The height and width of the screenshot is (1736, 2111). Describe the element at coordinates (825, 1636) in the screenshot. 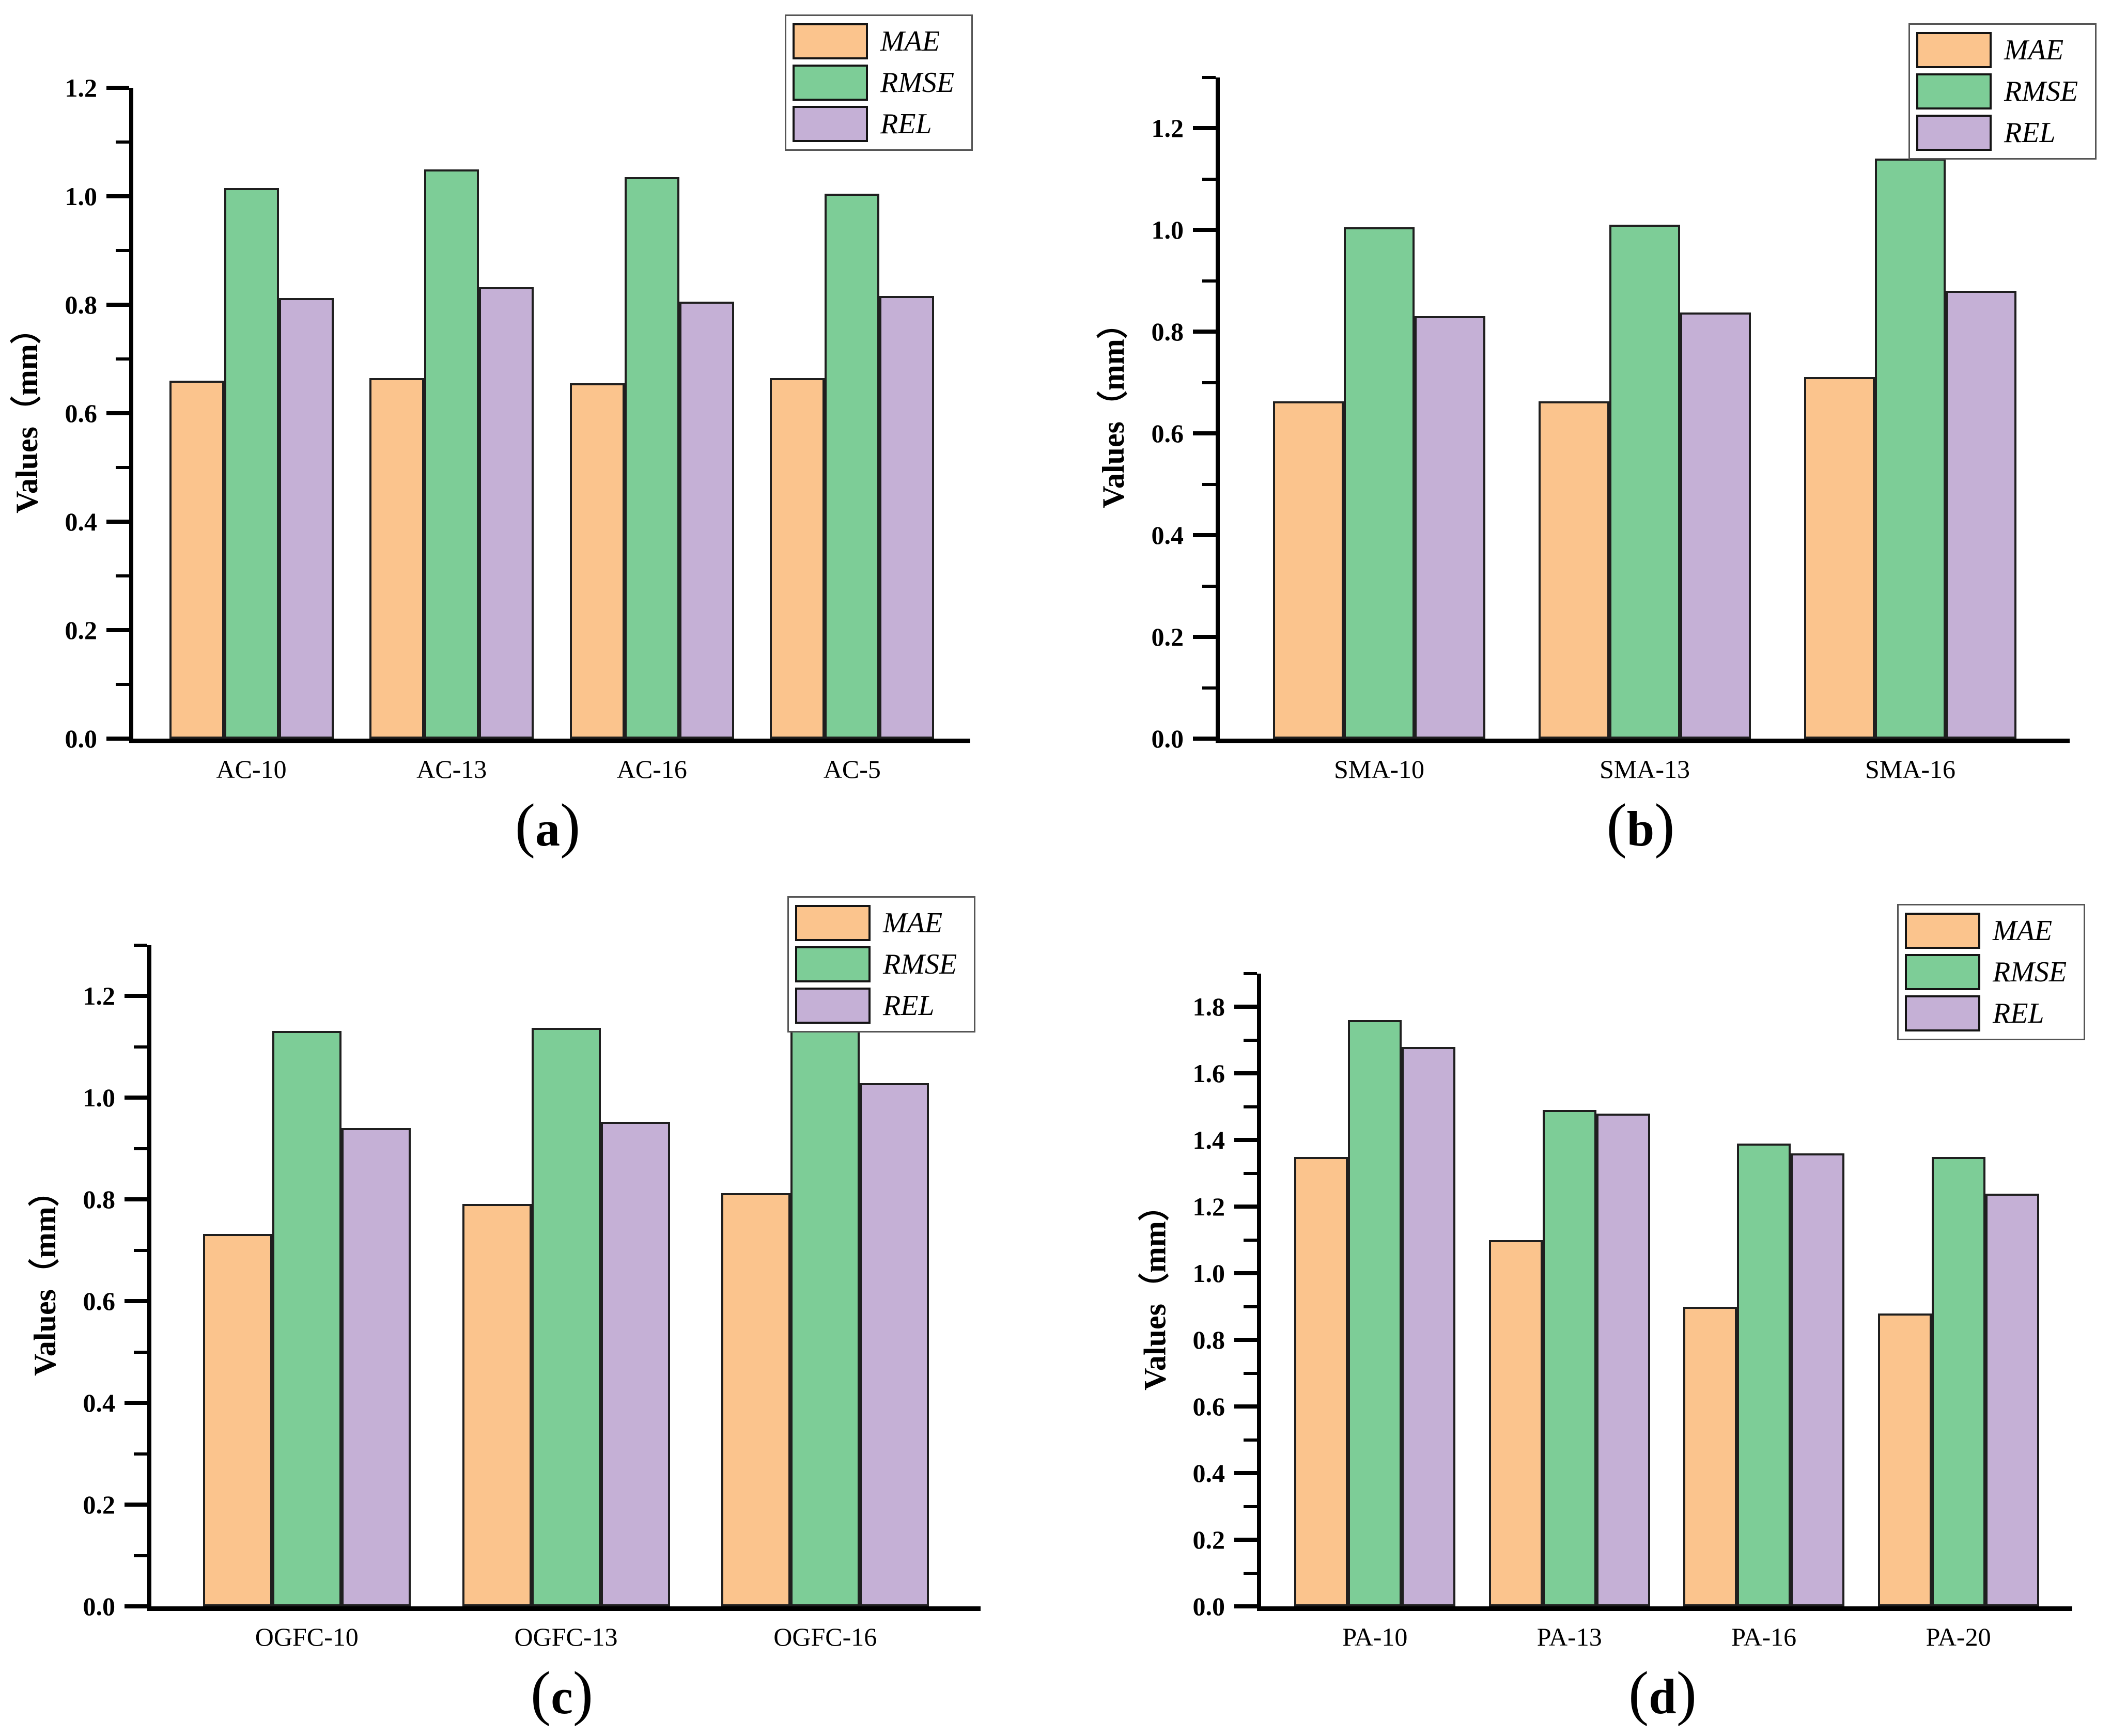

I see `x-category-label: OGFC-16` at that location.